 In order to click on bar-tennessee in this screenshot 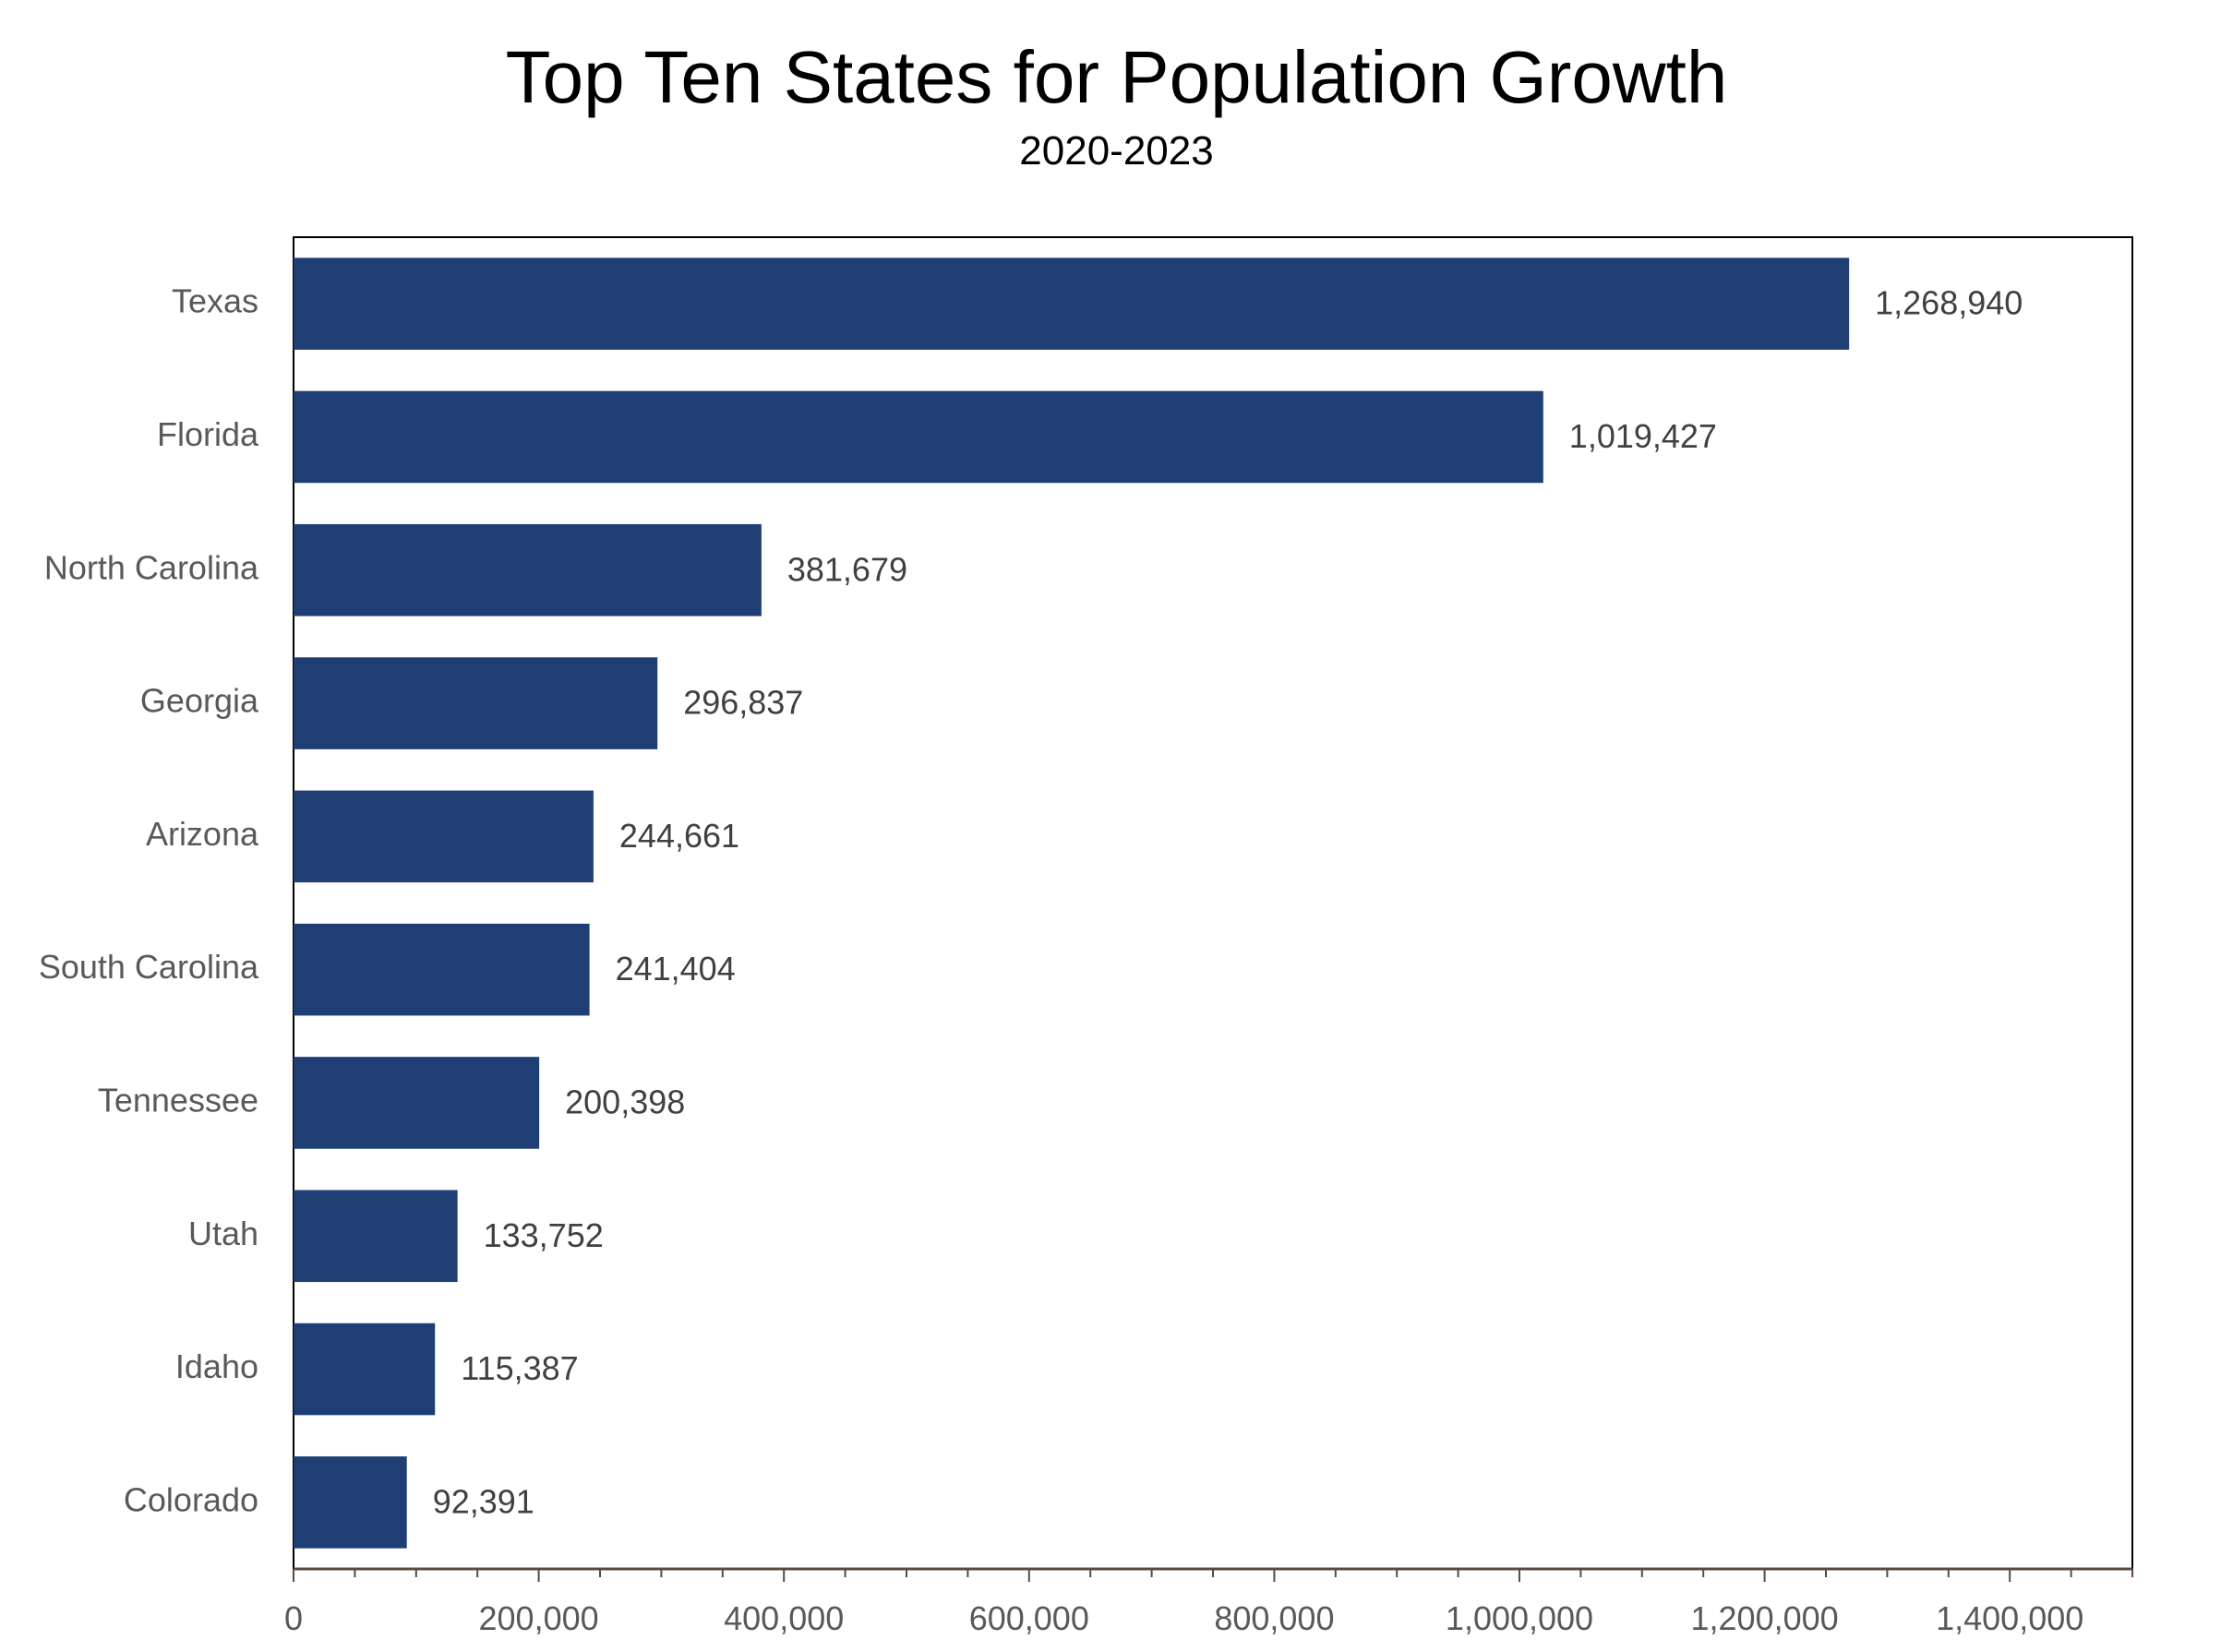, I will do `click(417, 1103)`.